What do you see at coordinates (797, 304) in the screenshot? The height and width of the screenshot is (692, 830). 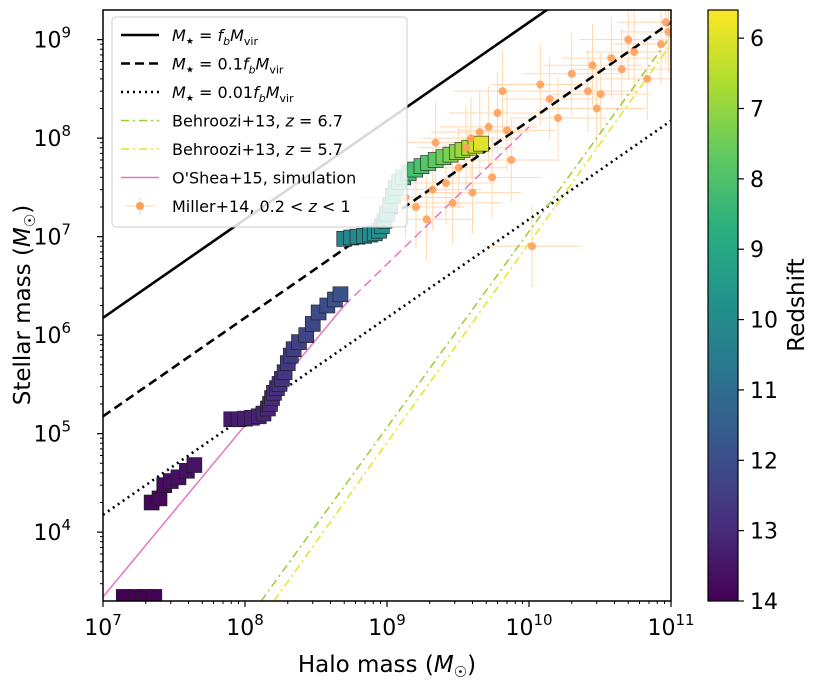 I see `colorbar-label: Redshift` at bounding box center [797, 304].